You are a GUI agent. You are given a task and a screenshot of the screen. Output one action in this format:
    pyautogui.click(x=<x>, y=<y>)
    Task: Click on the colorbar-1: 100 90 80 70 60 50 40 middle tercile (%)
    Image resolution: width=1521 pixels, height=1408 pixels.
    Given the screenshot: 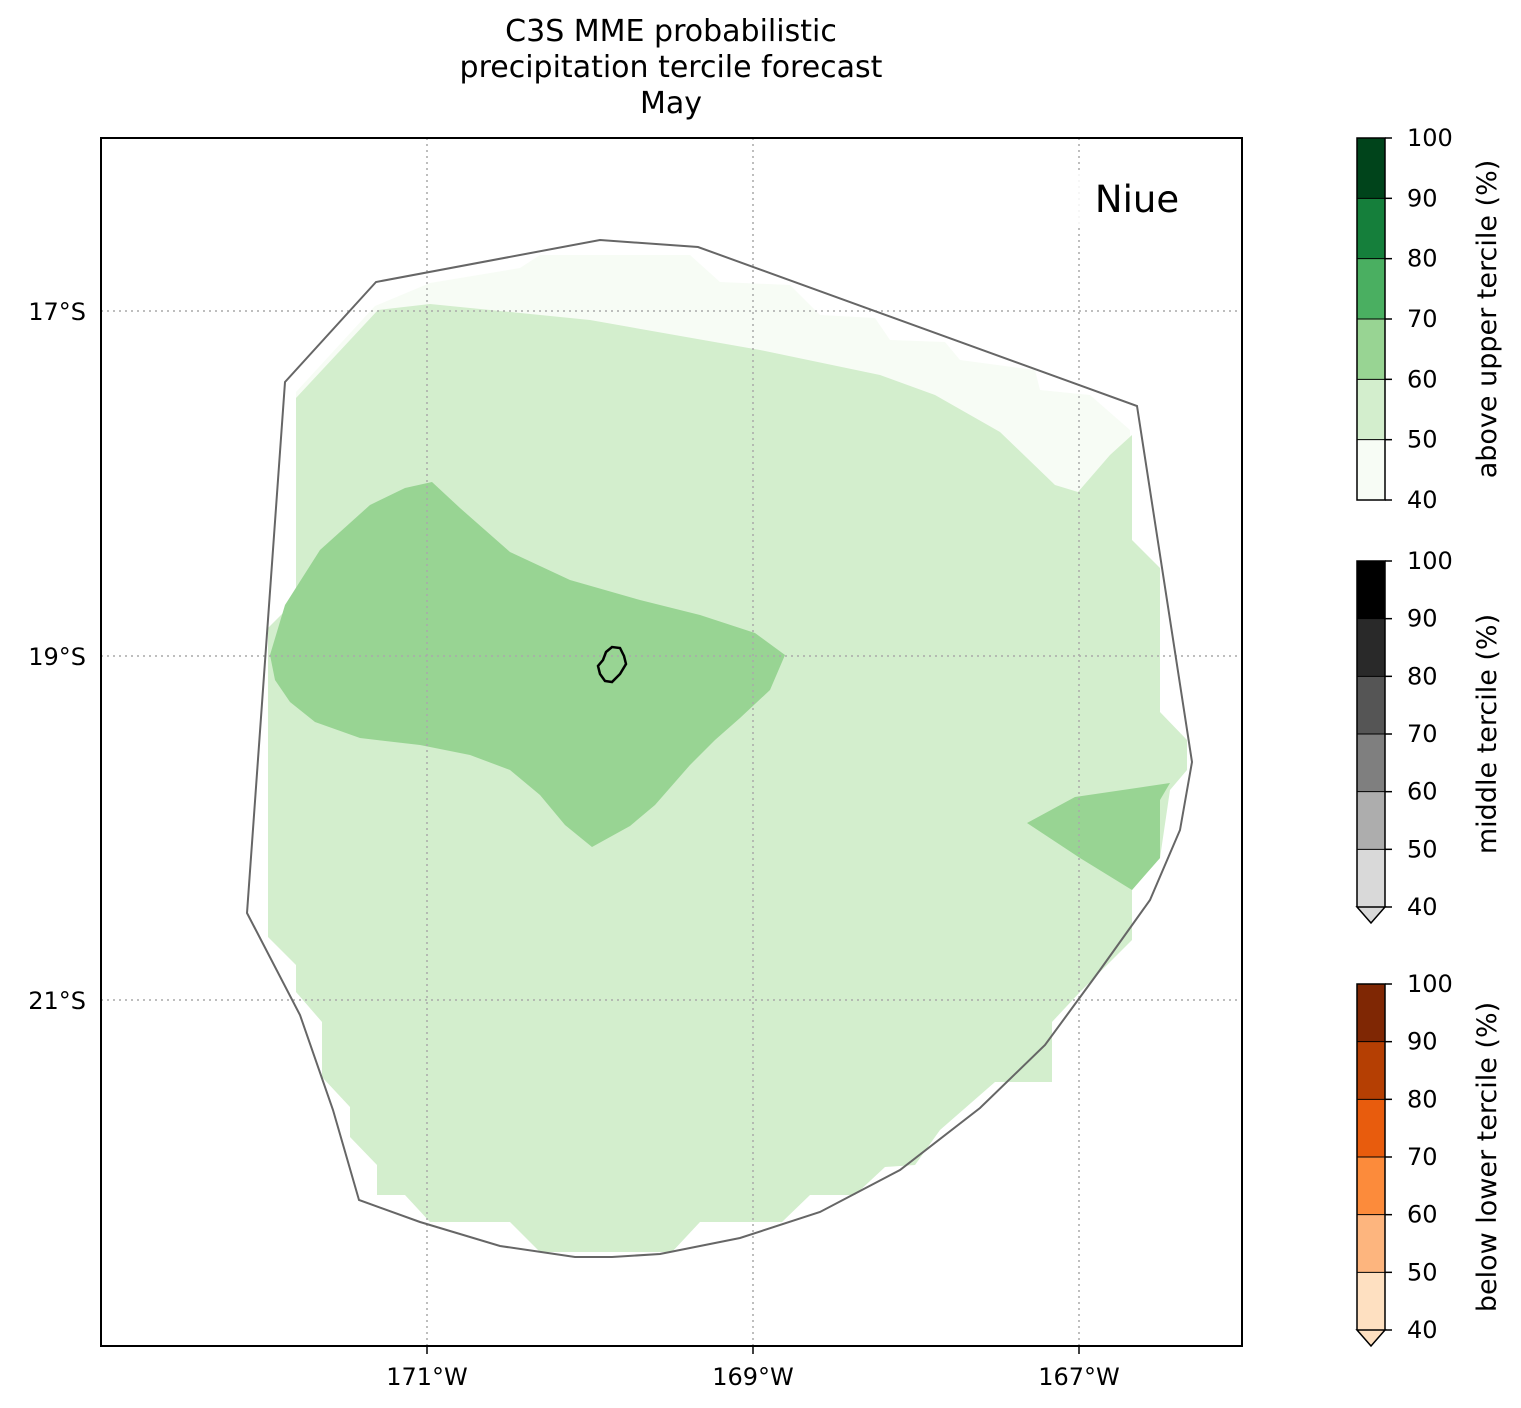 What is the action you would take?
    pyautogui.click(x=1429, y=736)
    